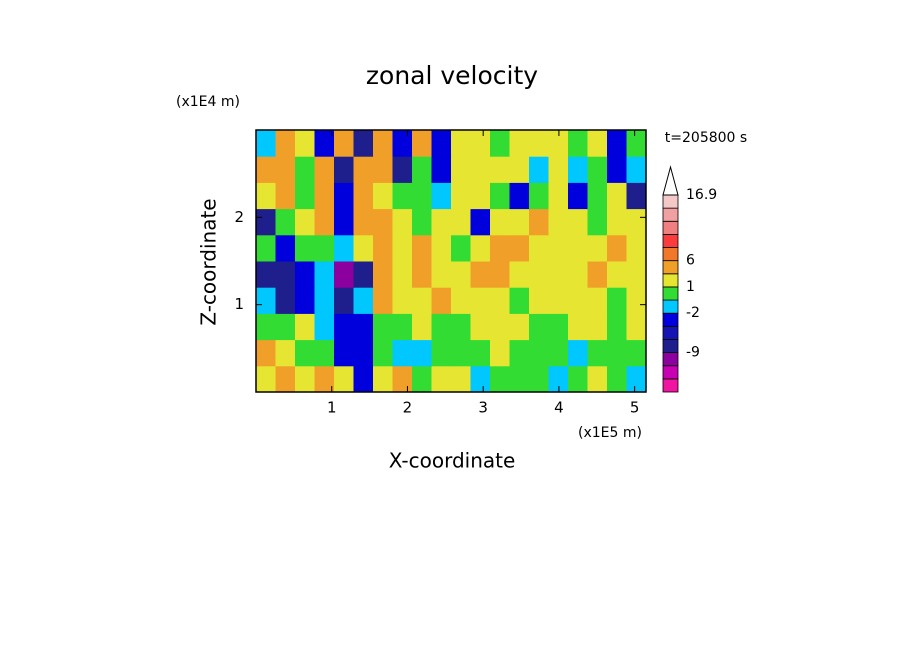 The image size is (904, 654). What do you see at coordinates (239, 304) in the screenshot?
I see `y-tick-label: 1` at bounding box center [239, 304].